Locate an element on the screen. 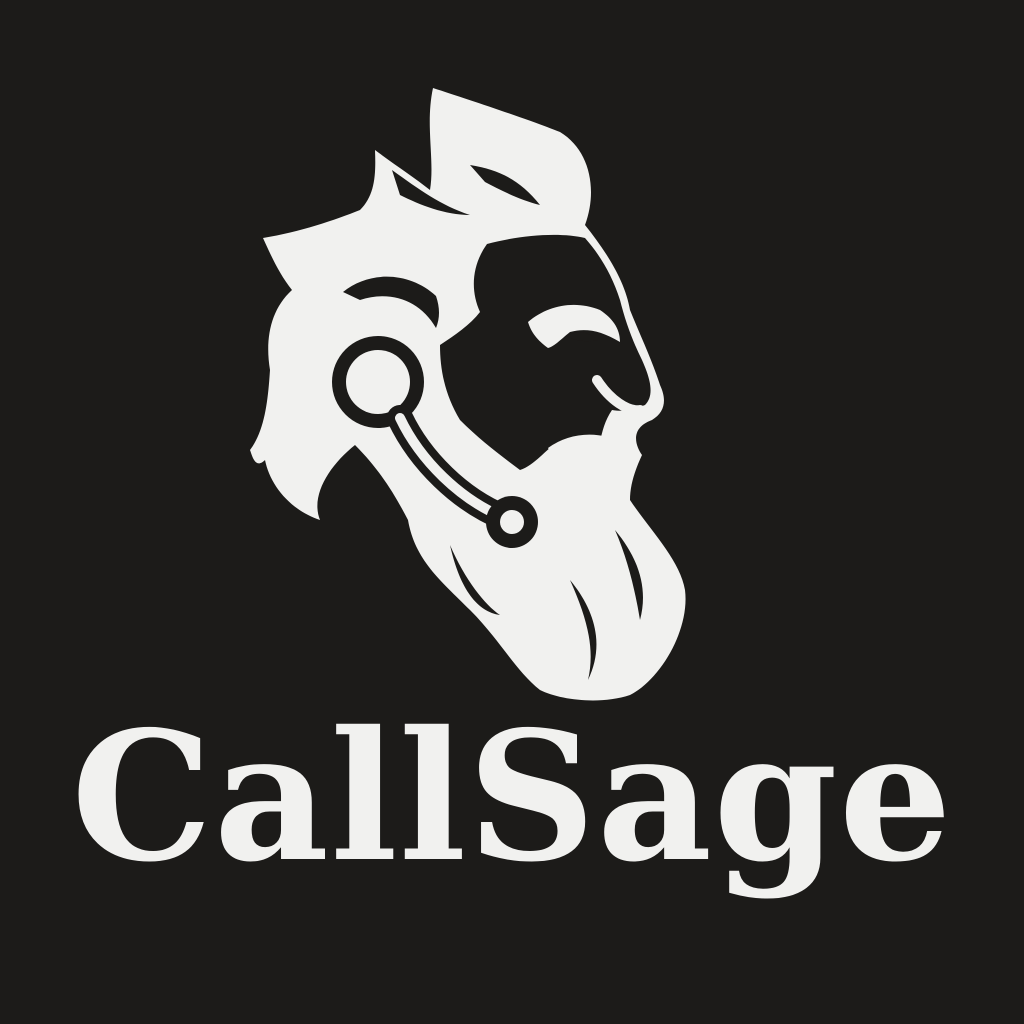 This screenshot has width=1024, height=1024. eye is located at coordinates (582, 337).